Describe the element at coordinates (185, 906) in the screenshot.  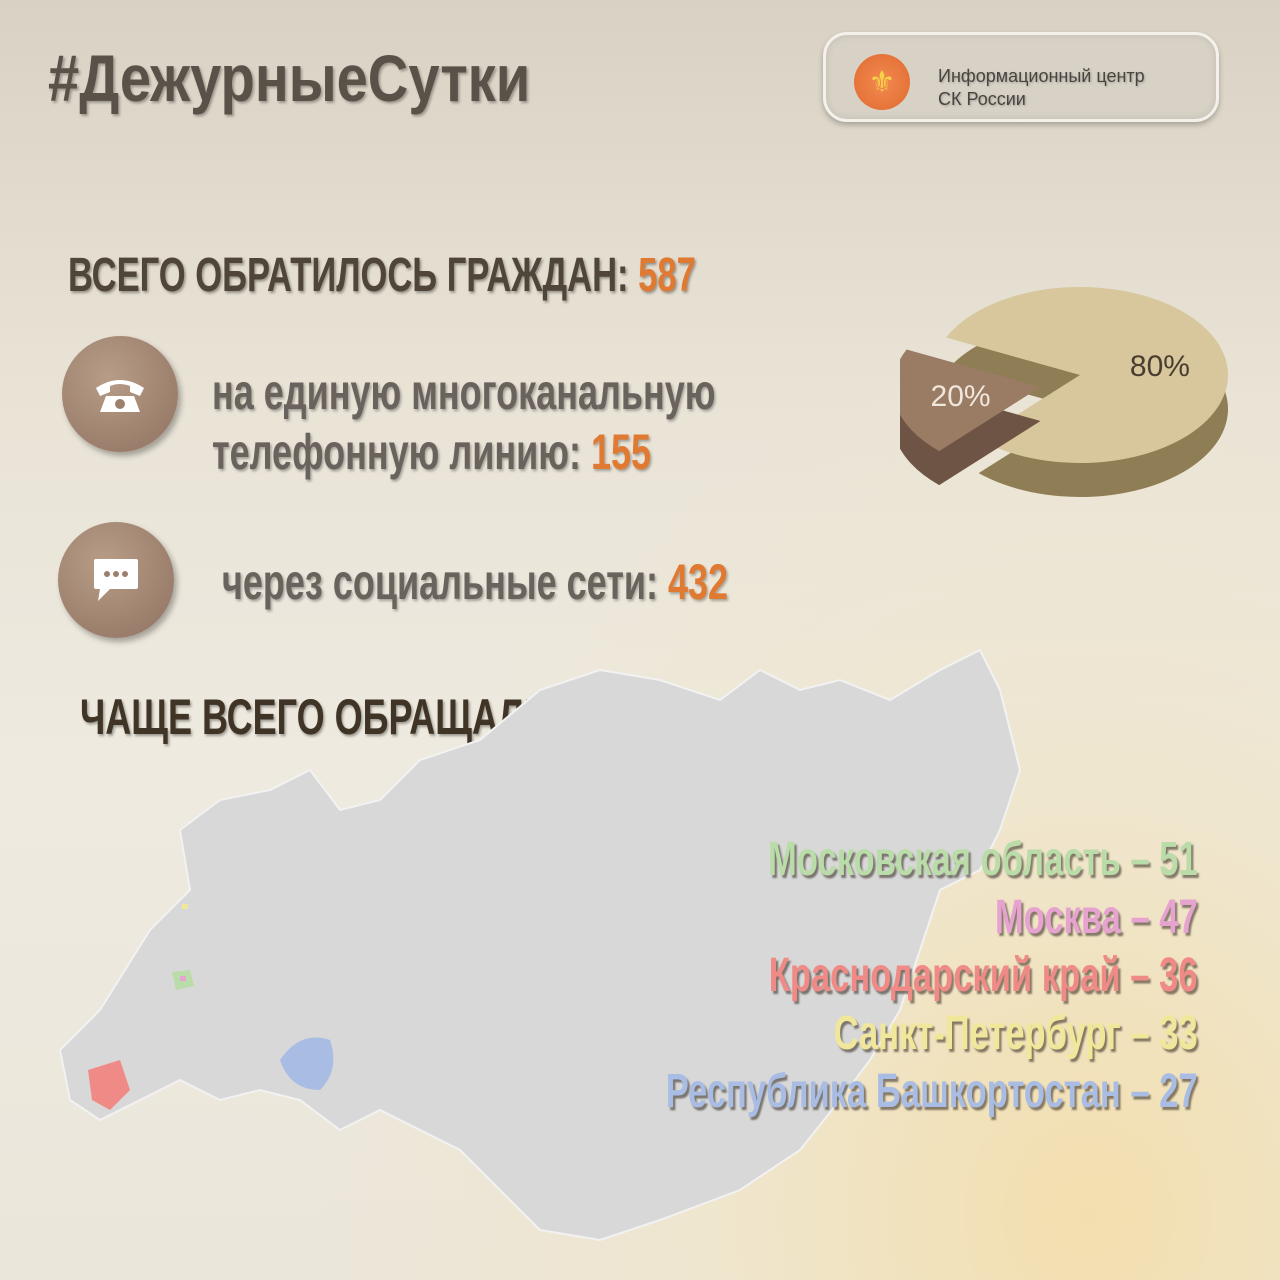
I see `spb-region` at that location.